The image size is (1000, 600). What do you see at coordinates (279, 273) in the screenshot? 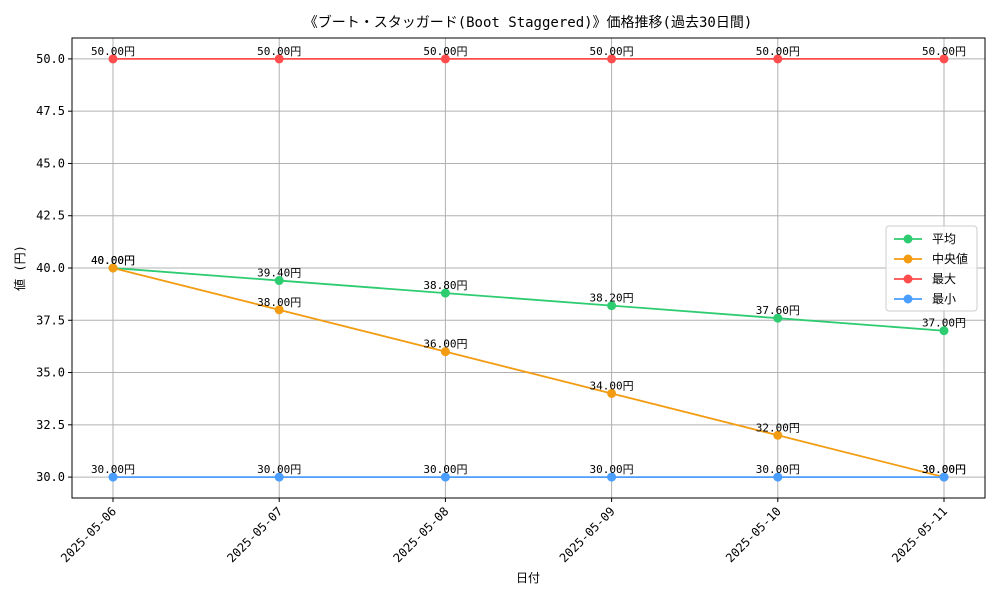
I see `data-label: 39.40円` at bounding box center [279, 273].